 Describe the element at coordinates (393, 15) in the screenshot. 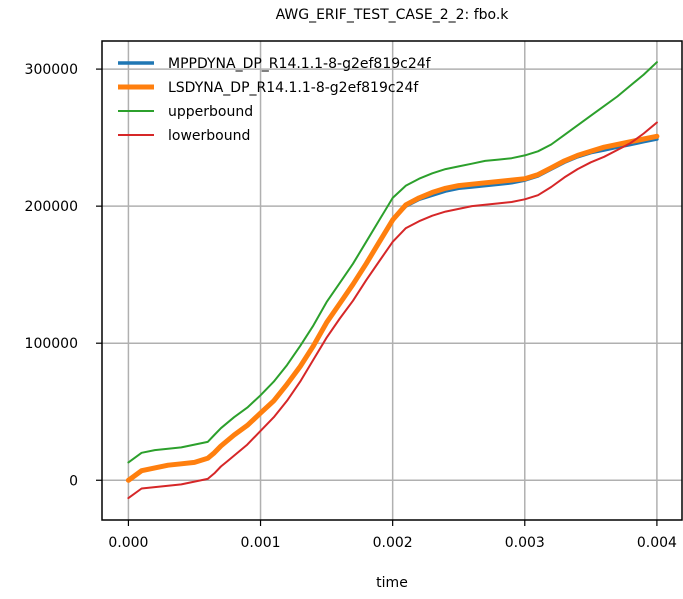

I see `chart-title: AWG_ERIF_TEST_CASE_2_2: fbo.k` at that location.